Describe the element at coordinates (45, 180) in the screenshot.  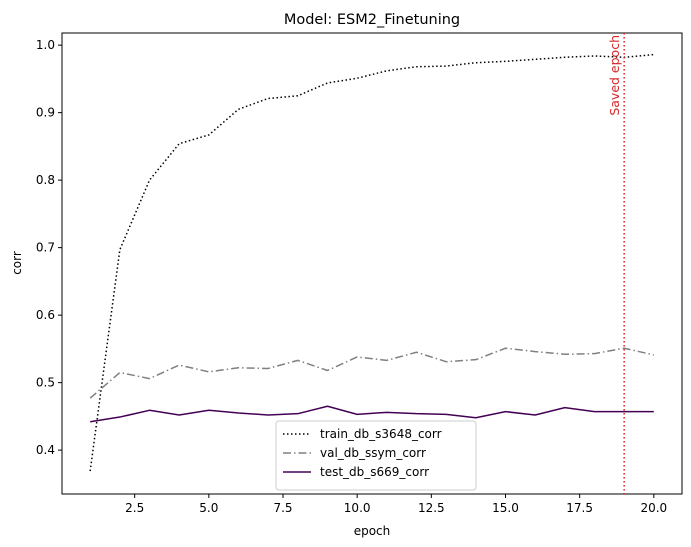
I see `y-tick-label: 0.8` at that location.